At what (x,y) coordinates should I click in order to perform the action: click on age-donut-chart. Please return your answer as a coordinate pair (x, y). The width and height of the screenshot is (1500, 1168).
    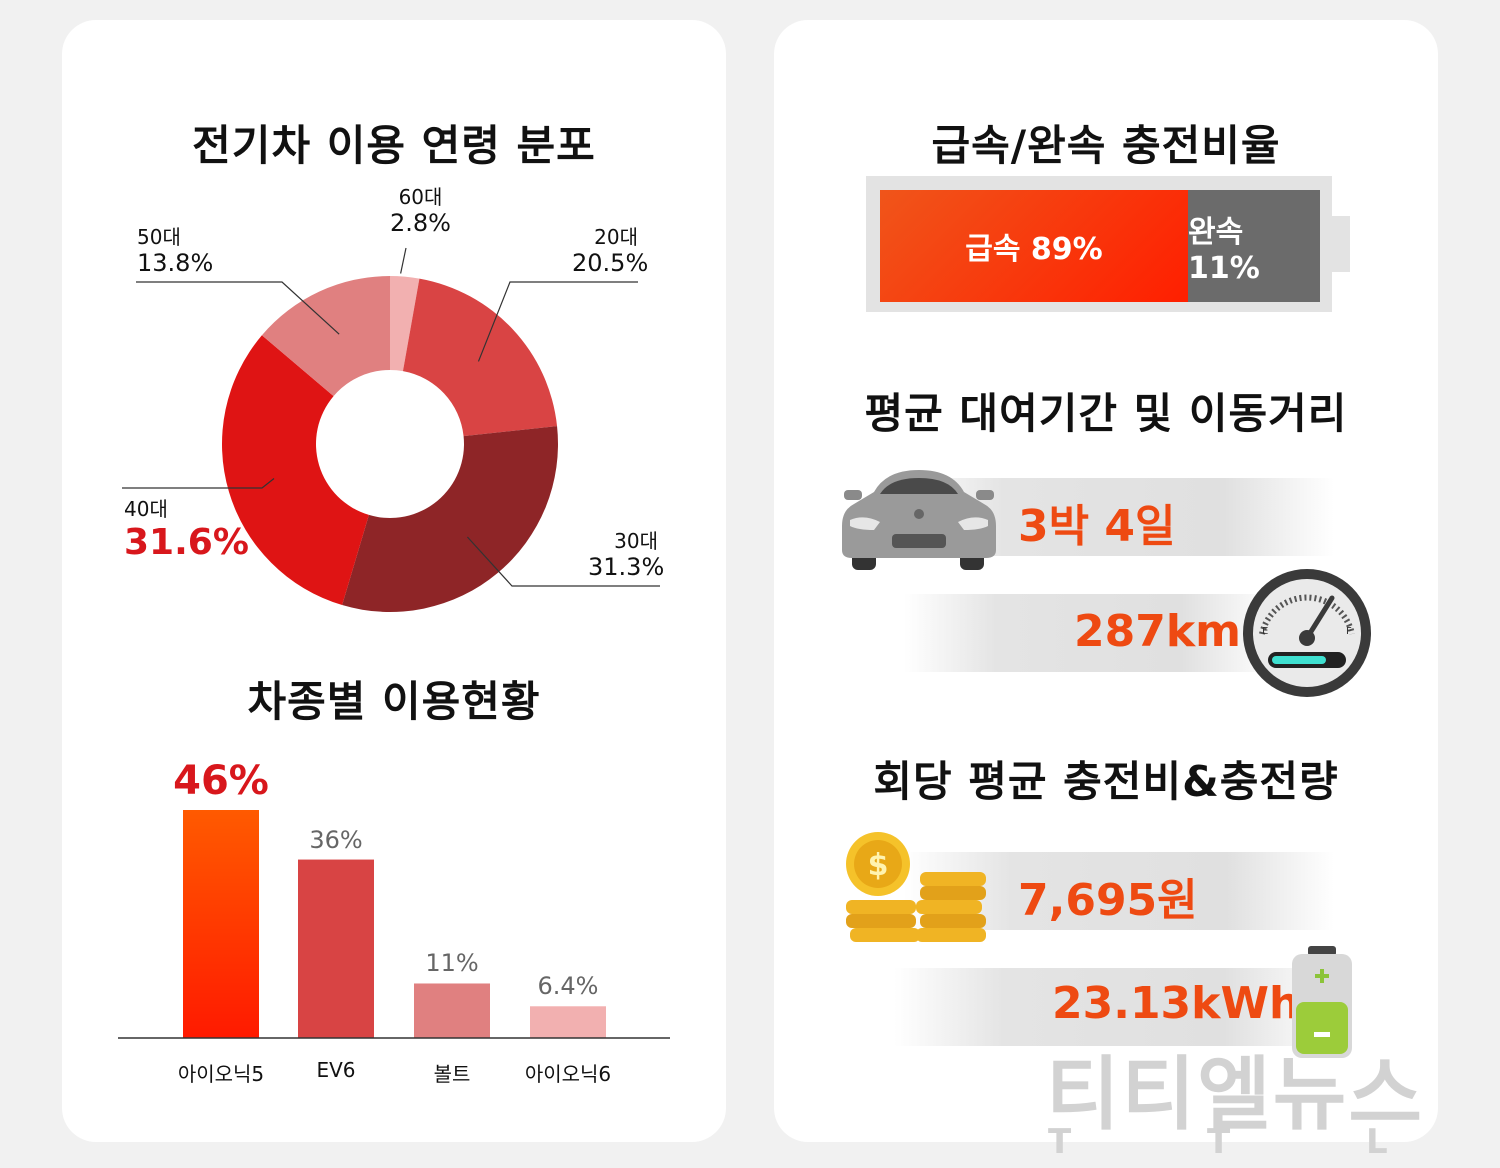
    Looking at the image, I should click on (391, 429).